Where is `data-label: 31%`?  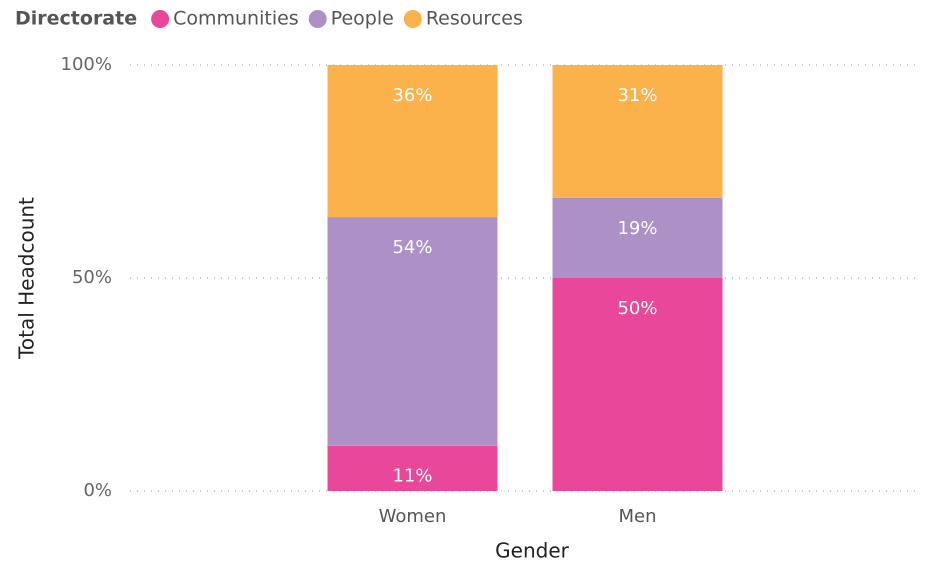 data-label: 31% is located at coordinates (637, 95).